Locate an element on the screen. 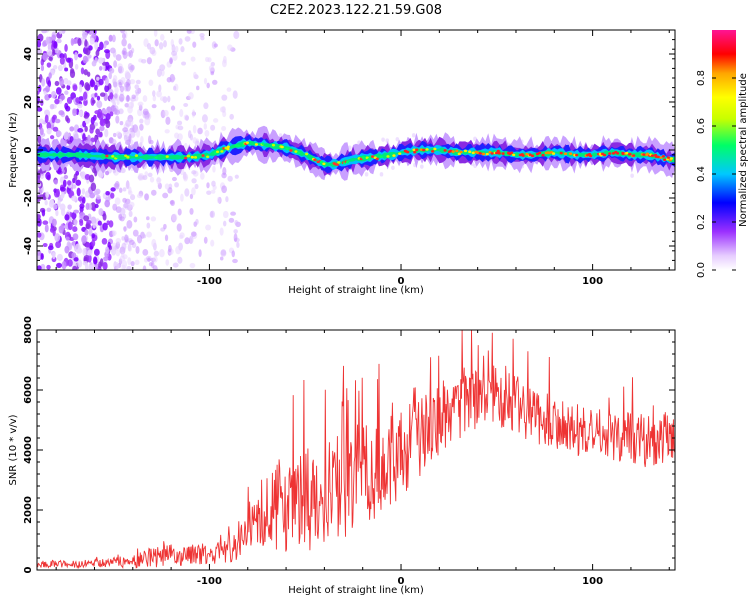  snr-y-tick-label: 2000 is located at coordinates (28, 510).